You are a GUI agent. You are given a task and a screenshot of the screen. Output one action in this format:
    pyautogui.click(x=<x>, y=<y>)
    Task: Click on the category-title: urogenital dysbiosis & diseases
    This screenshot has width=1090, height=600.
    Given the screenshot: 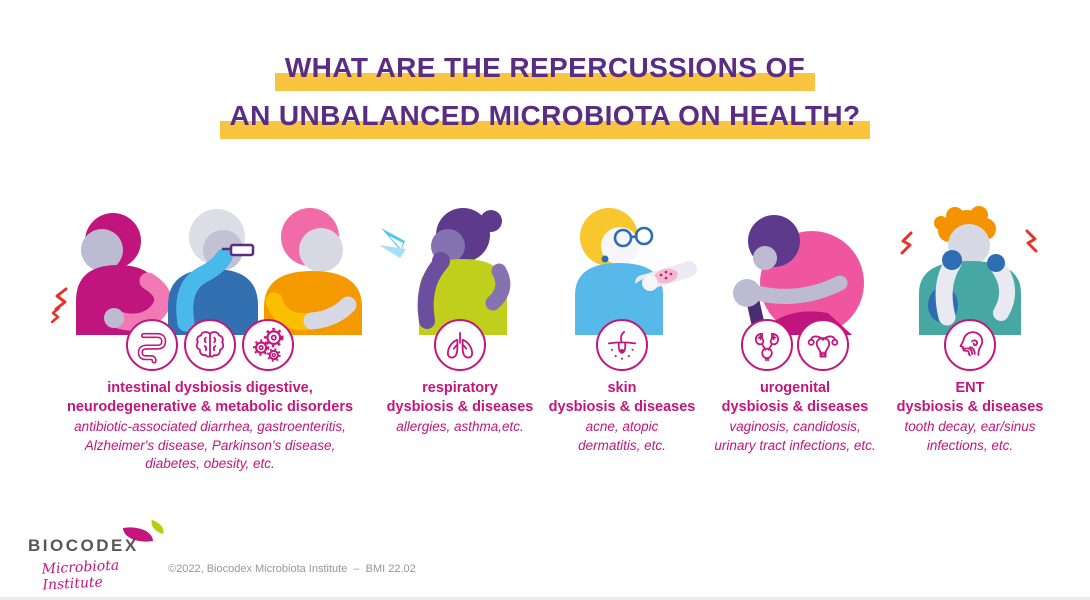 What is the action you would take?
    pyautogui.click(x=795, y=397)
    